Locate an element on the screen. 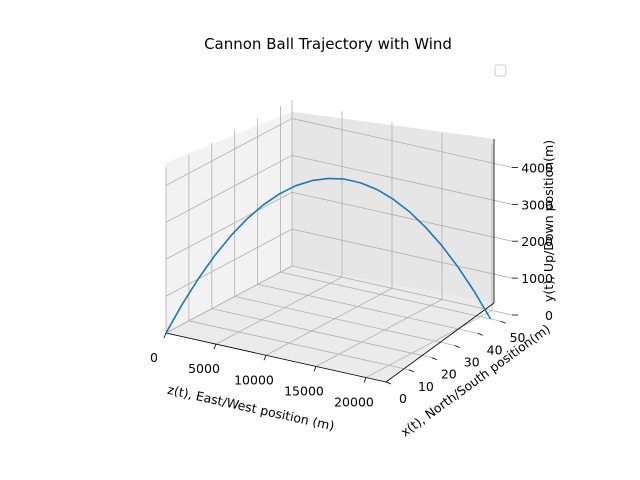  x-tick-label: 5000 is located at coordinates (204, 368).